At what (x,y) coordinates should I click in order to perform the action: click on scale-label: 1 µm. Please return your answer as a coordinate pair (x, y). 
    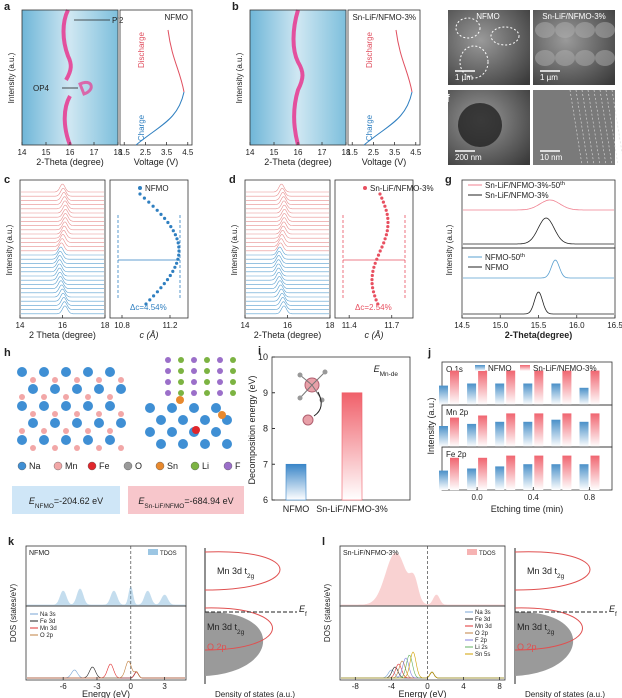
    Looking at the image, I should click on (549, 77).